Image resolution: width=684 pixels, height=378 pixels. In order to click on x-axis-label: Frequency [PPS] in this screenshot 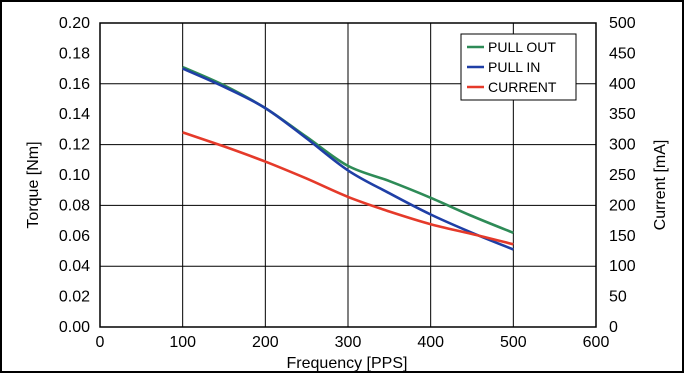, I will do `click(347, 363)`.